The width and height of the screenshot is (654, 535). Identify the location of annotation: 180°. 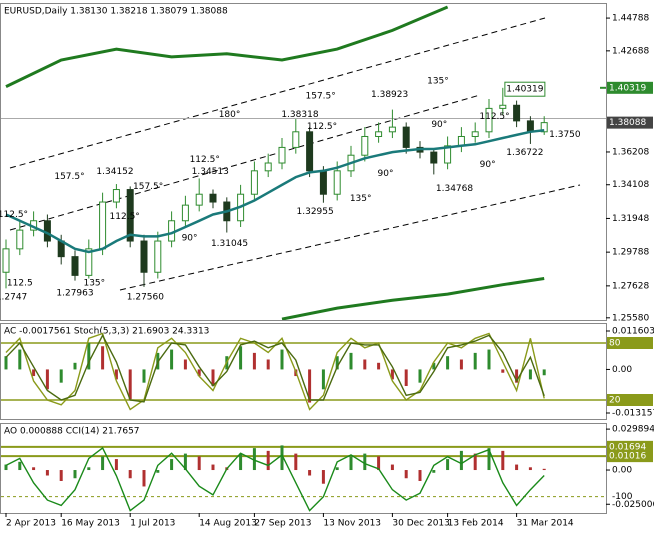
(230, 115).